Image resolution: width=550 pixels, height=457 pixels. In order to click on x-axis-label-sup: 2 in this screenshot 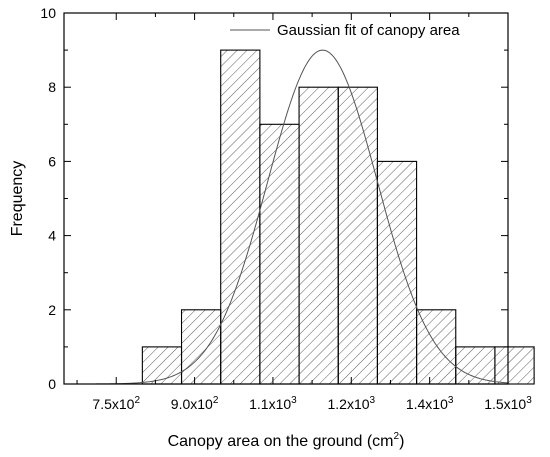, I will do `click(397, 436)`.